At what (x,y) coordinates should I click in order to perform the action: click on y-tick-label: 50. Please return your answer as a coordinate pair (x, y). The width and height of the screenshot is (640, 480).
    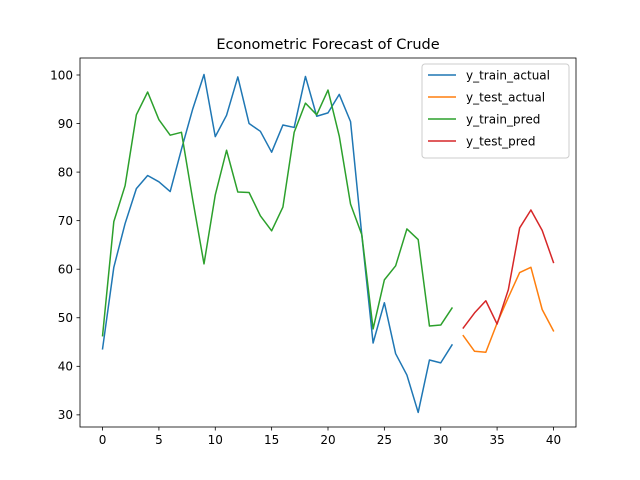
    Looking at the image, I should click on (65, 318).